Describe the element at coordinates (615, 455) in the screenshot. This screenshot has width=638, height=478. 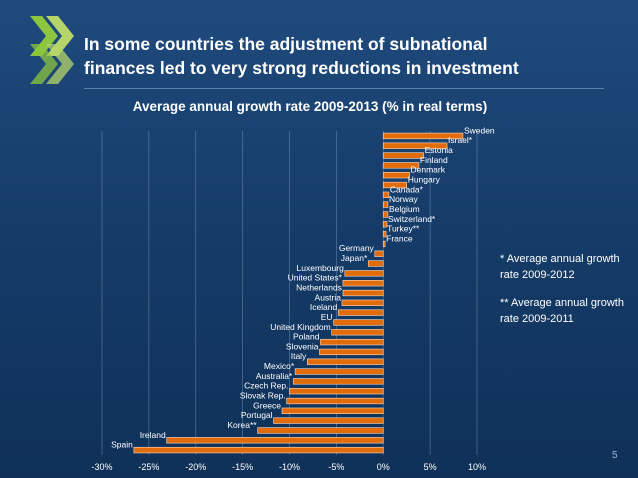
I see `page-number: 5` at that location.